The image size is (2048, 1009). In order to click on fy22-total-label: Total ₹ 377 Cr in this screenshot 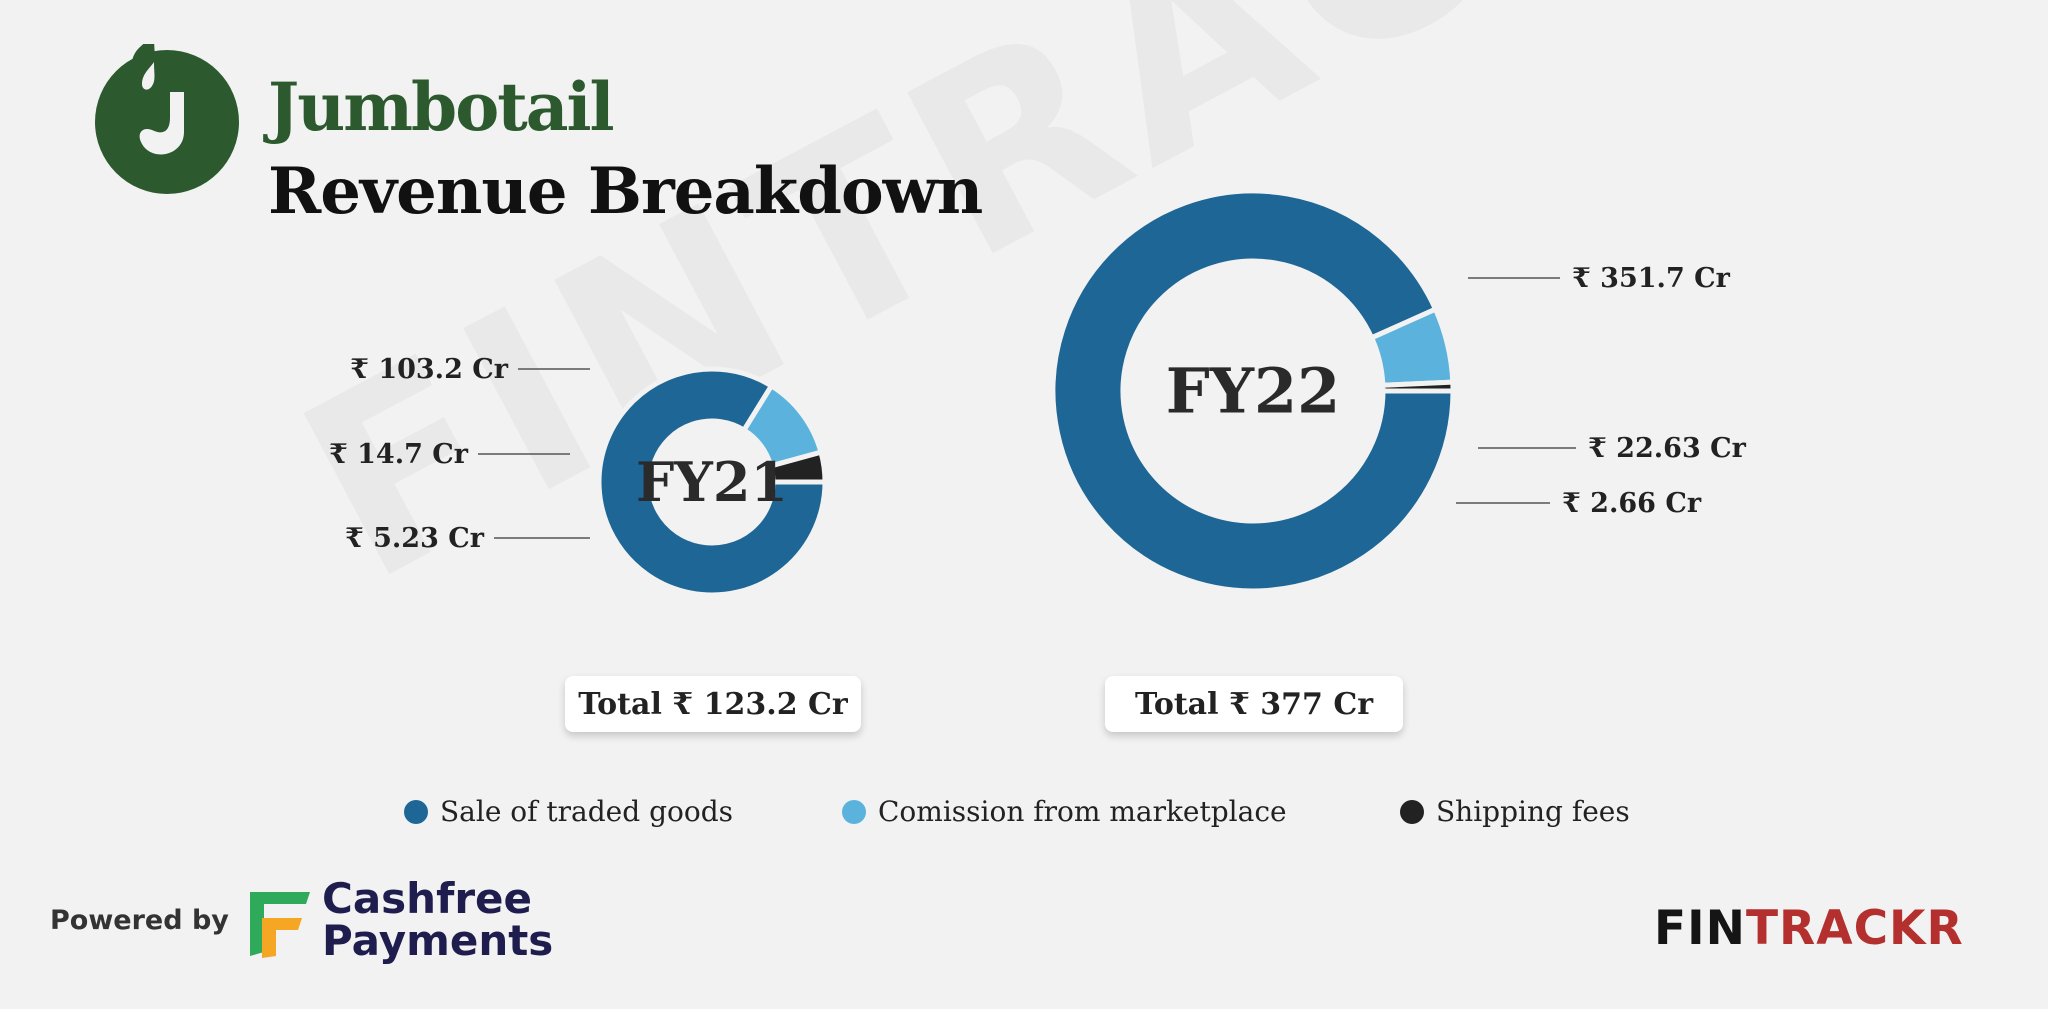, I will do `click(1254, 704)`.